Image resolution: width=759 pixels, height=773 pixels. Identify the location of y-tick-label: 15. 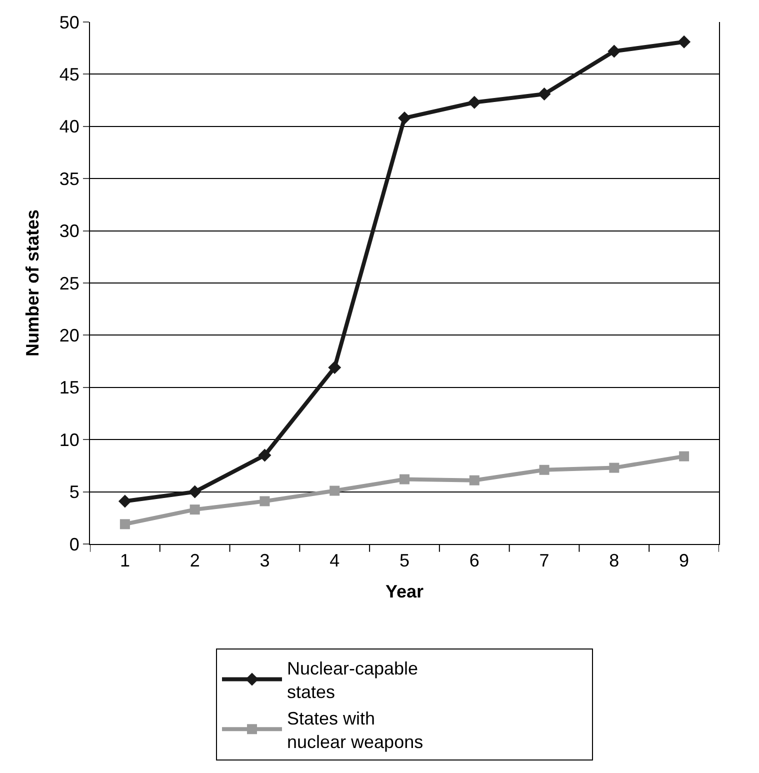
(69, 388).